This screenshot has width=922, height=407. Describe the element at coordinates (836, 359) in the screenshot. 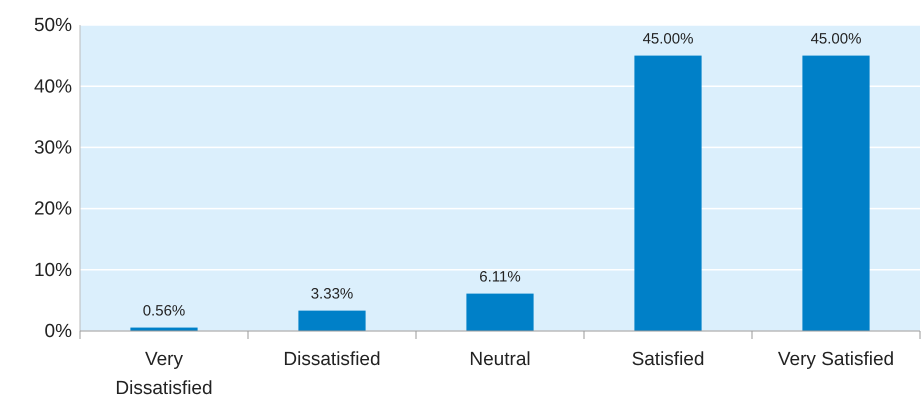

I see `x-tick-label: Very Satisfied` at that location.